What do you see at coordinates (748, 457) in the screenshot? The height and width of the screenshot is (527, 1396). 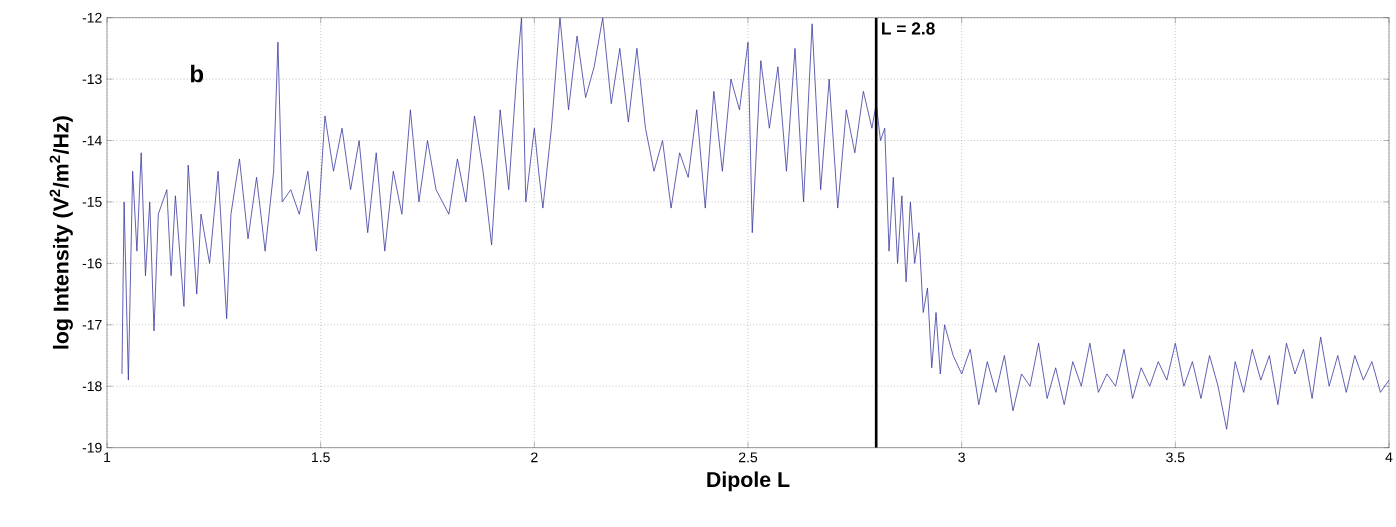 I see `x-tick-label: 2.5` at bounding box center [748, 457].